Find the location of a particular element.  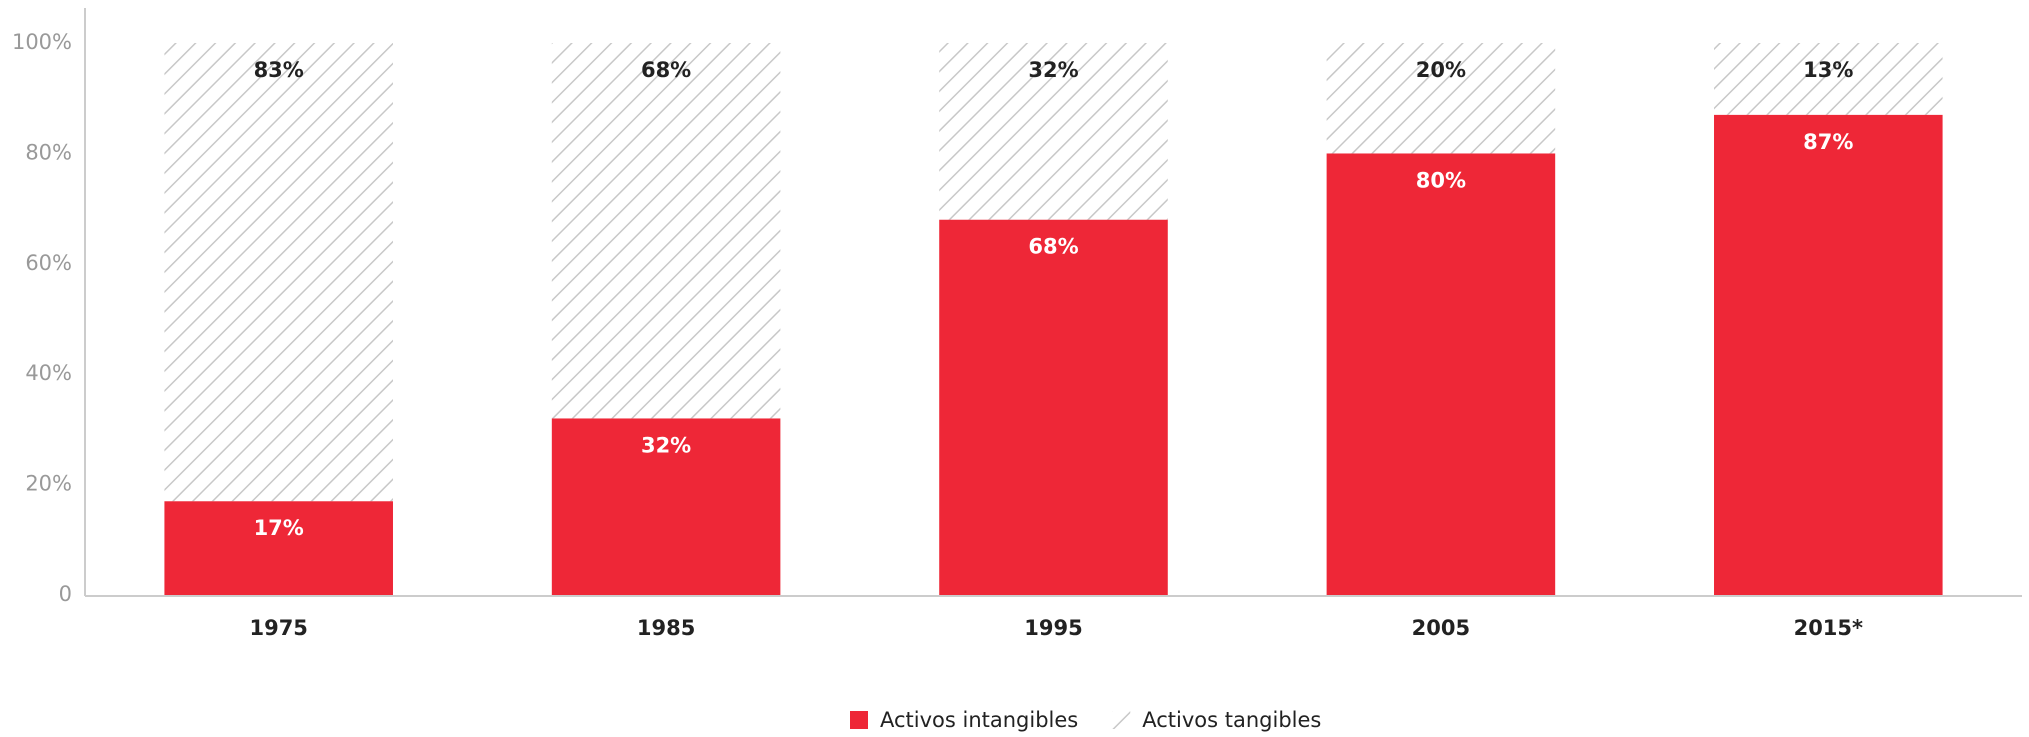

legend-label: Activos intangibles is located at coordinates (979, 720).